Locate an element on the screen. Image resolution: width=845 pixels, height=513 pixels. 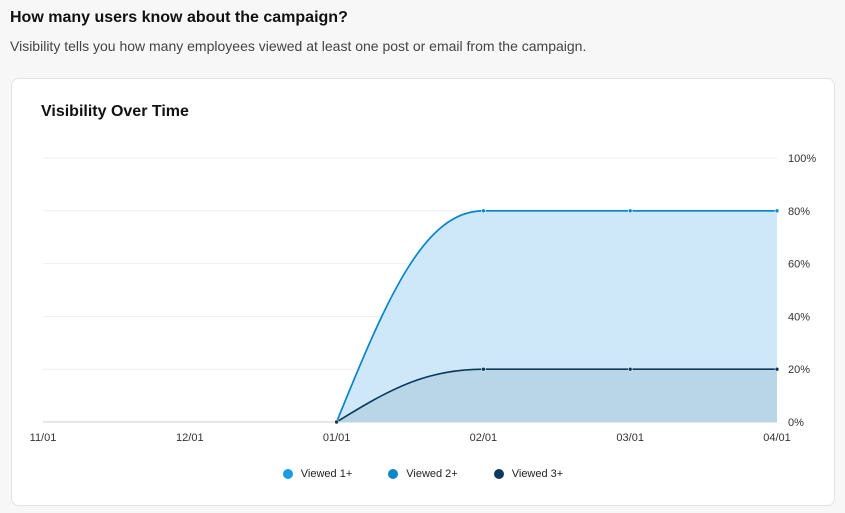
x-tick-label: 11/01 is located at coordinates (43, 438).